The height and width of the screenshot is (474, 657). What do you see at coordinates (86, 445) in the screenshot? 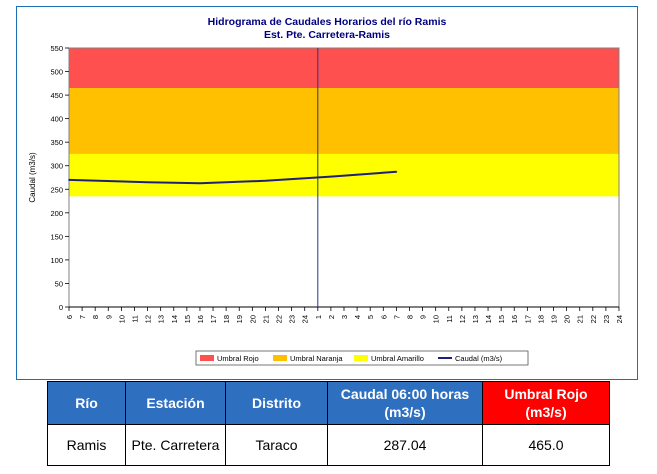
I see `cell-river: Ramis` at bounding box center [86, 445].